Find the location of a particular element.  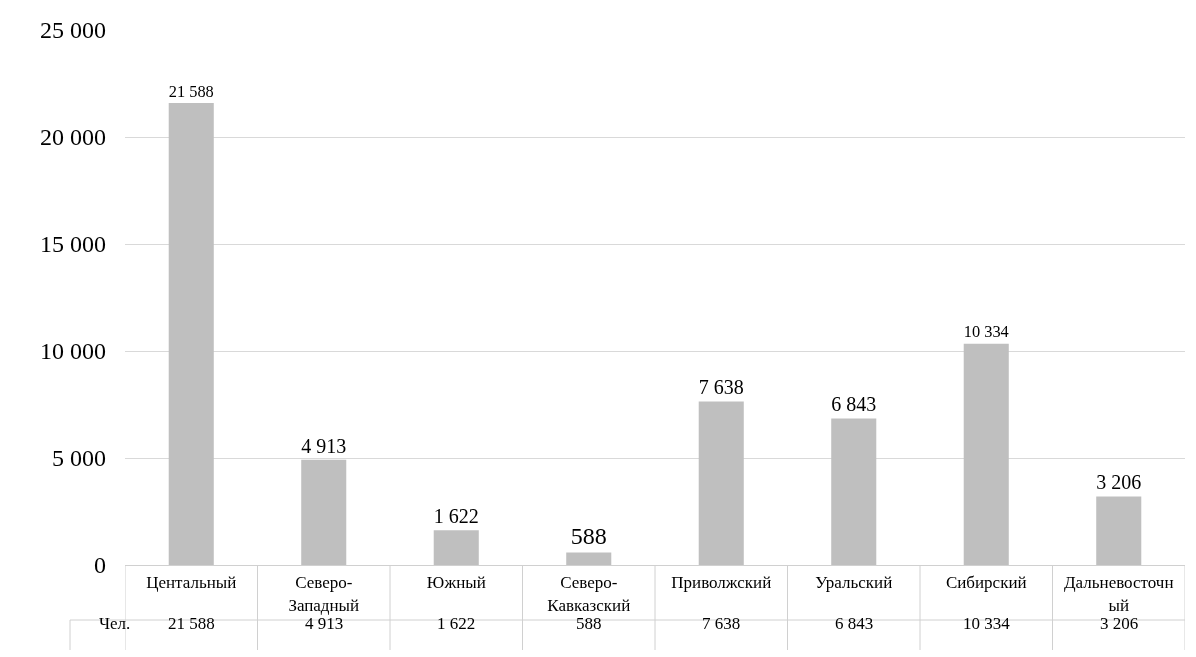

data-label: 6 843 is located at coordinates (854, 623).